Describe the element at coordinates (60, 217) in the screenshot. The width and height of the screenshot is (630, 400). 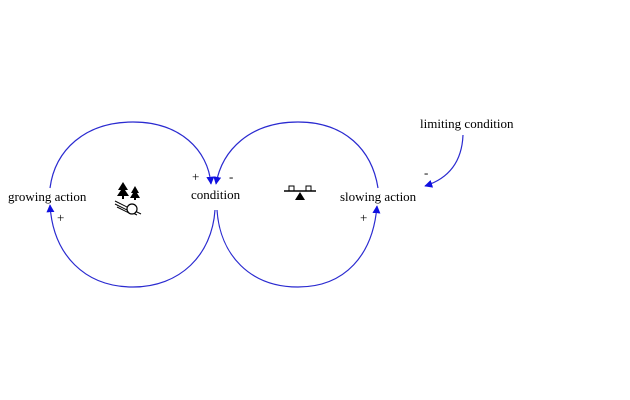
I see `polarity-condition-to-growing: +` at that location.